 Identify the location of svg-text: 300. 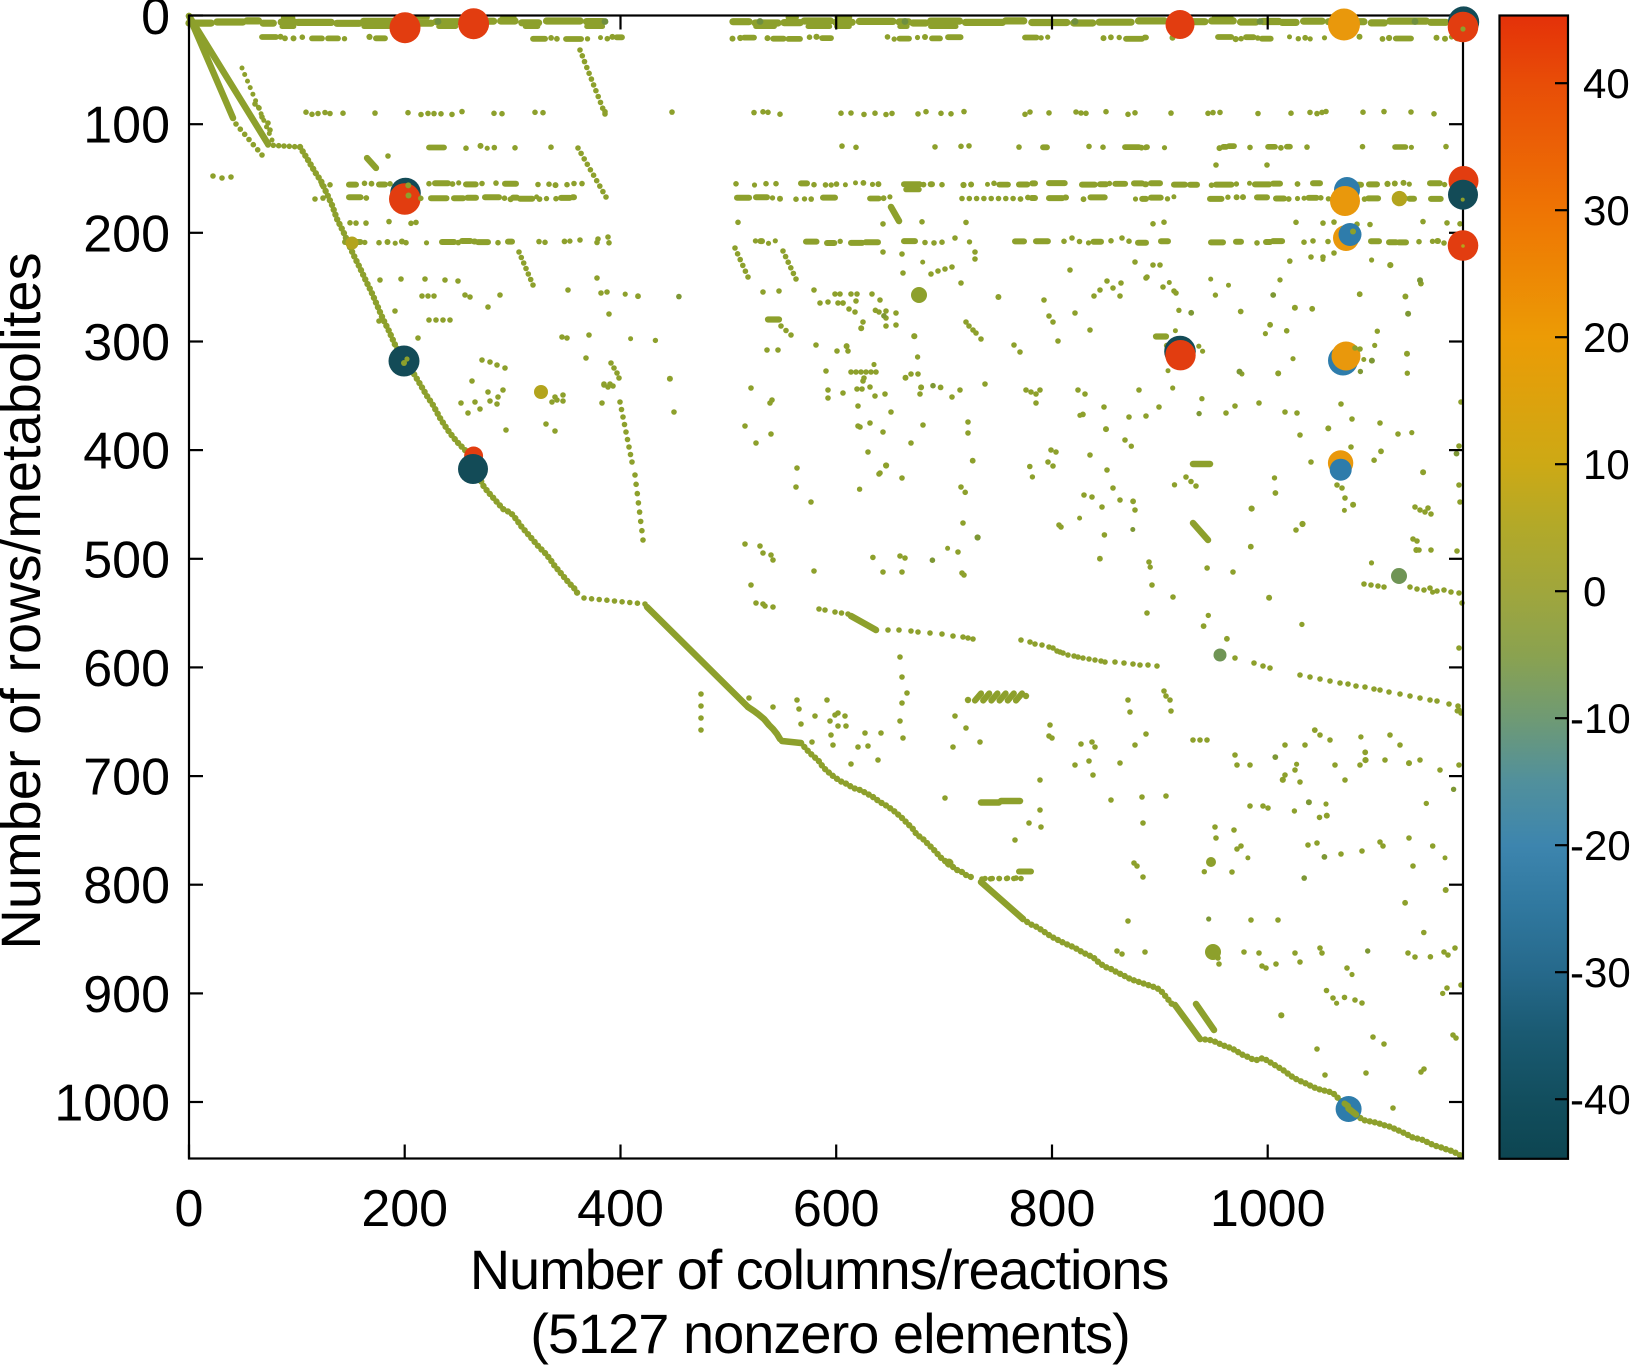
(126, 343).